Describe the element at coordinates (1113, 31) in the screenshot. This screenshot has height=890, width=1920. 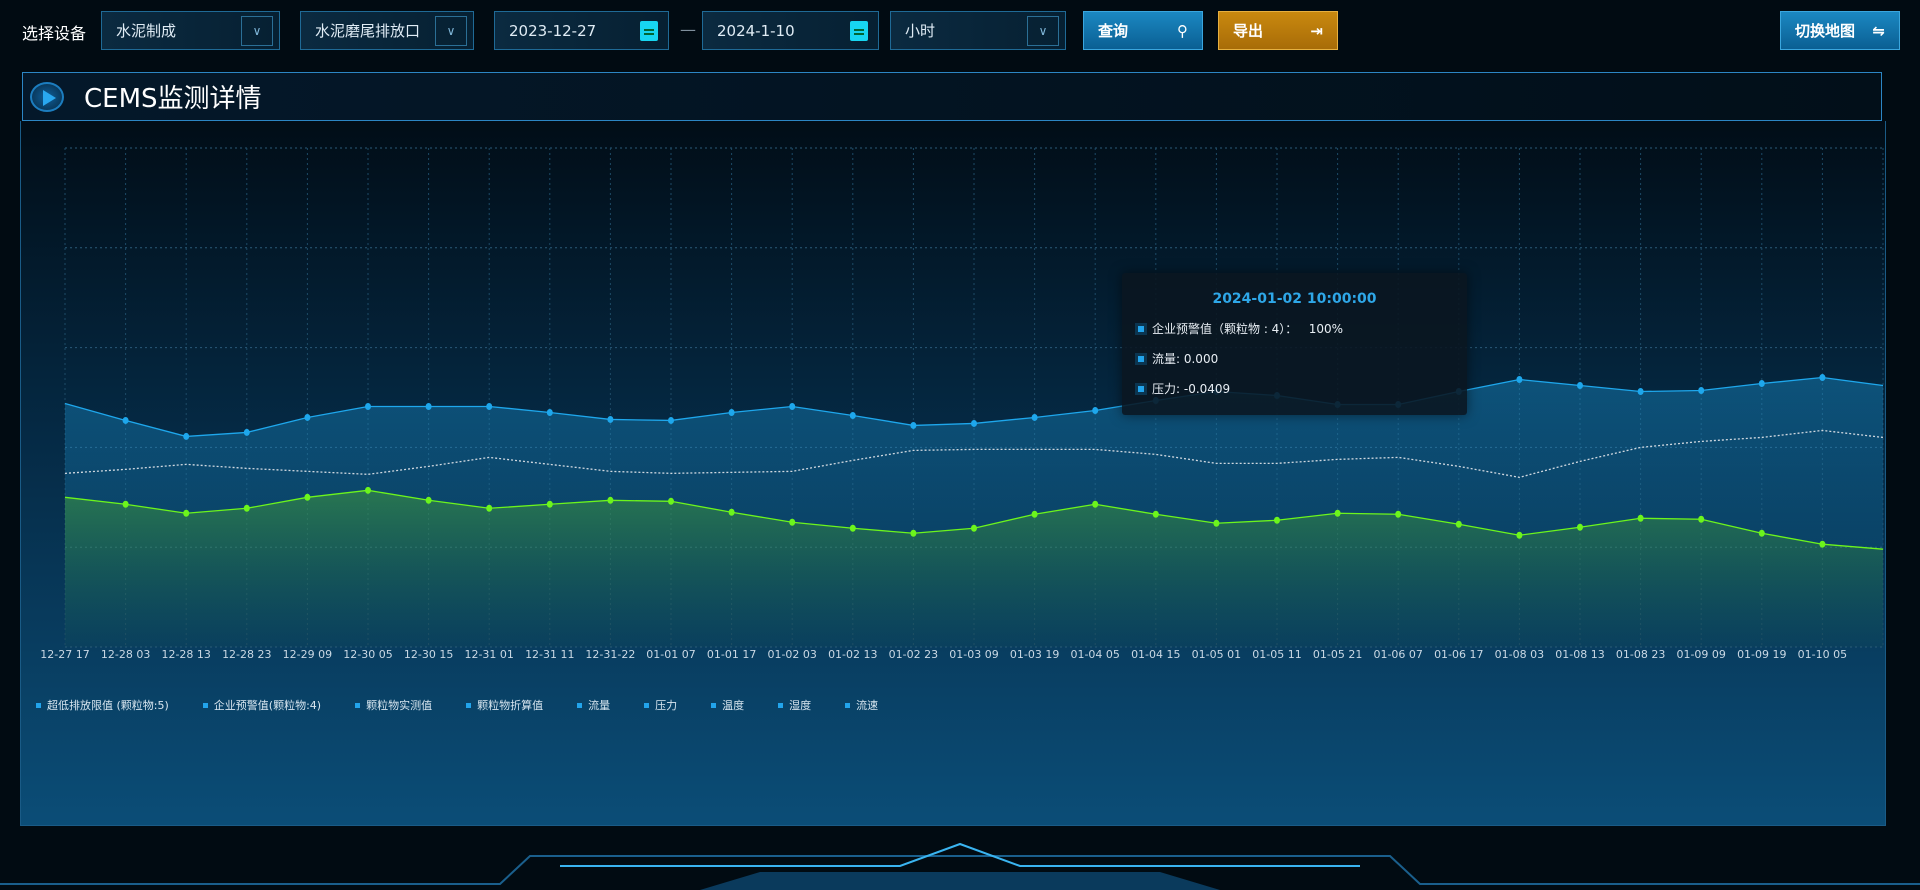
I see `query-label: 查询` at that location.